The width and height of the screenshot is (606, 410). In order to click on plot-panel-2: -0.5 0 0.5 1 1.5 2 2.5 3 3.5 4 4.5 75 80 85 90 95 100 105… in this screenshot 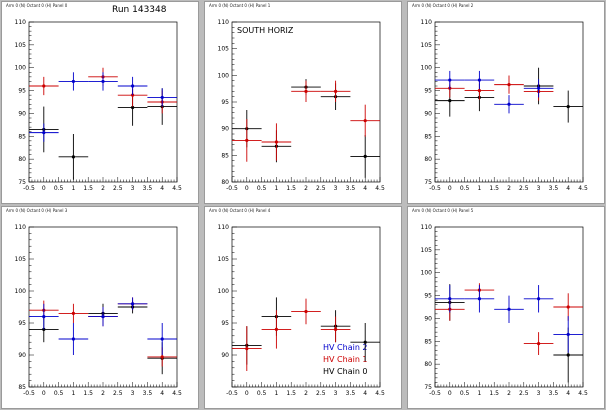, I will do `click(504, 105)`.